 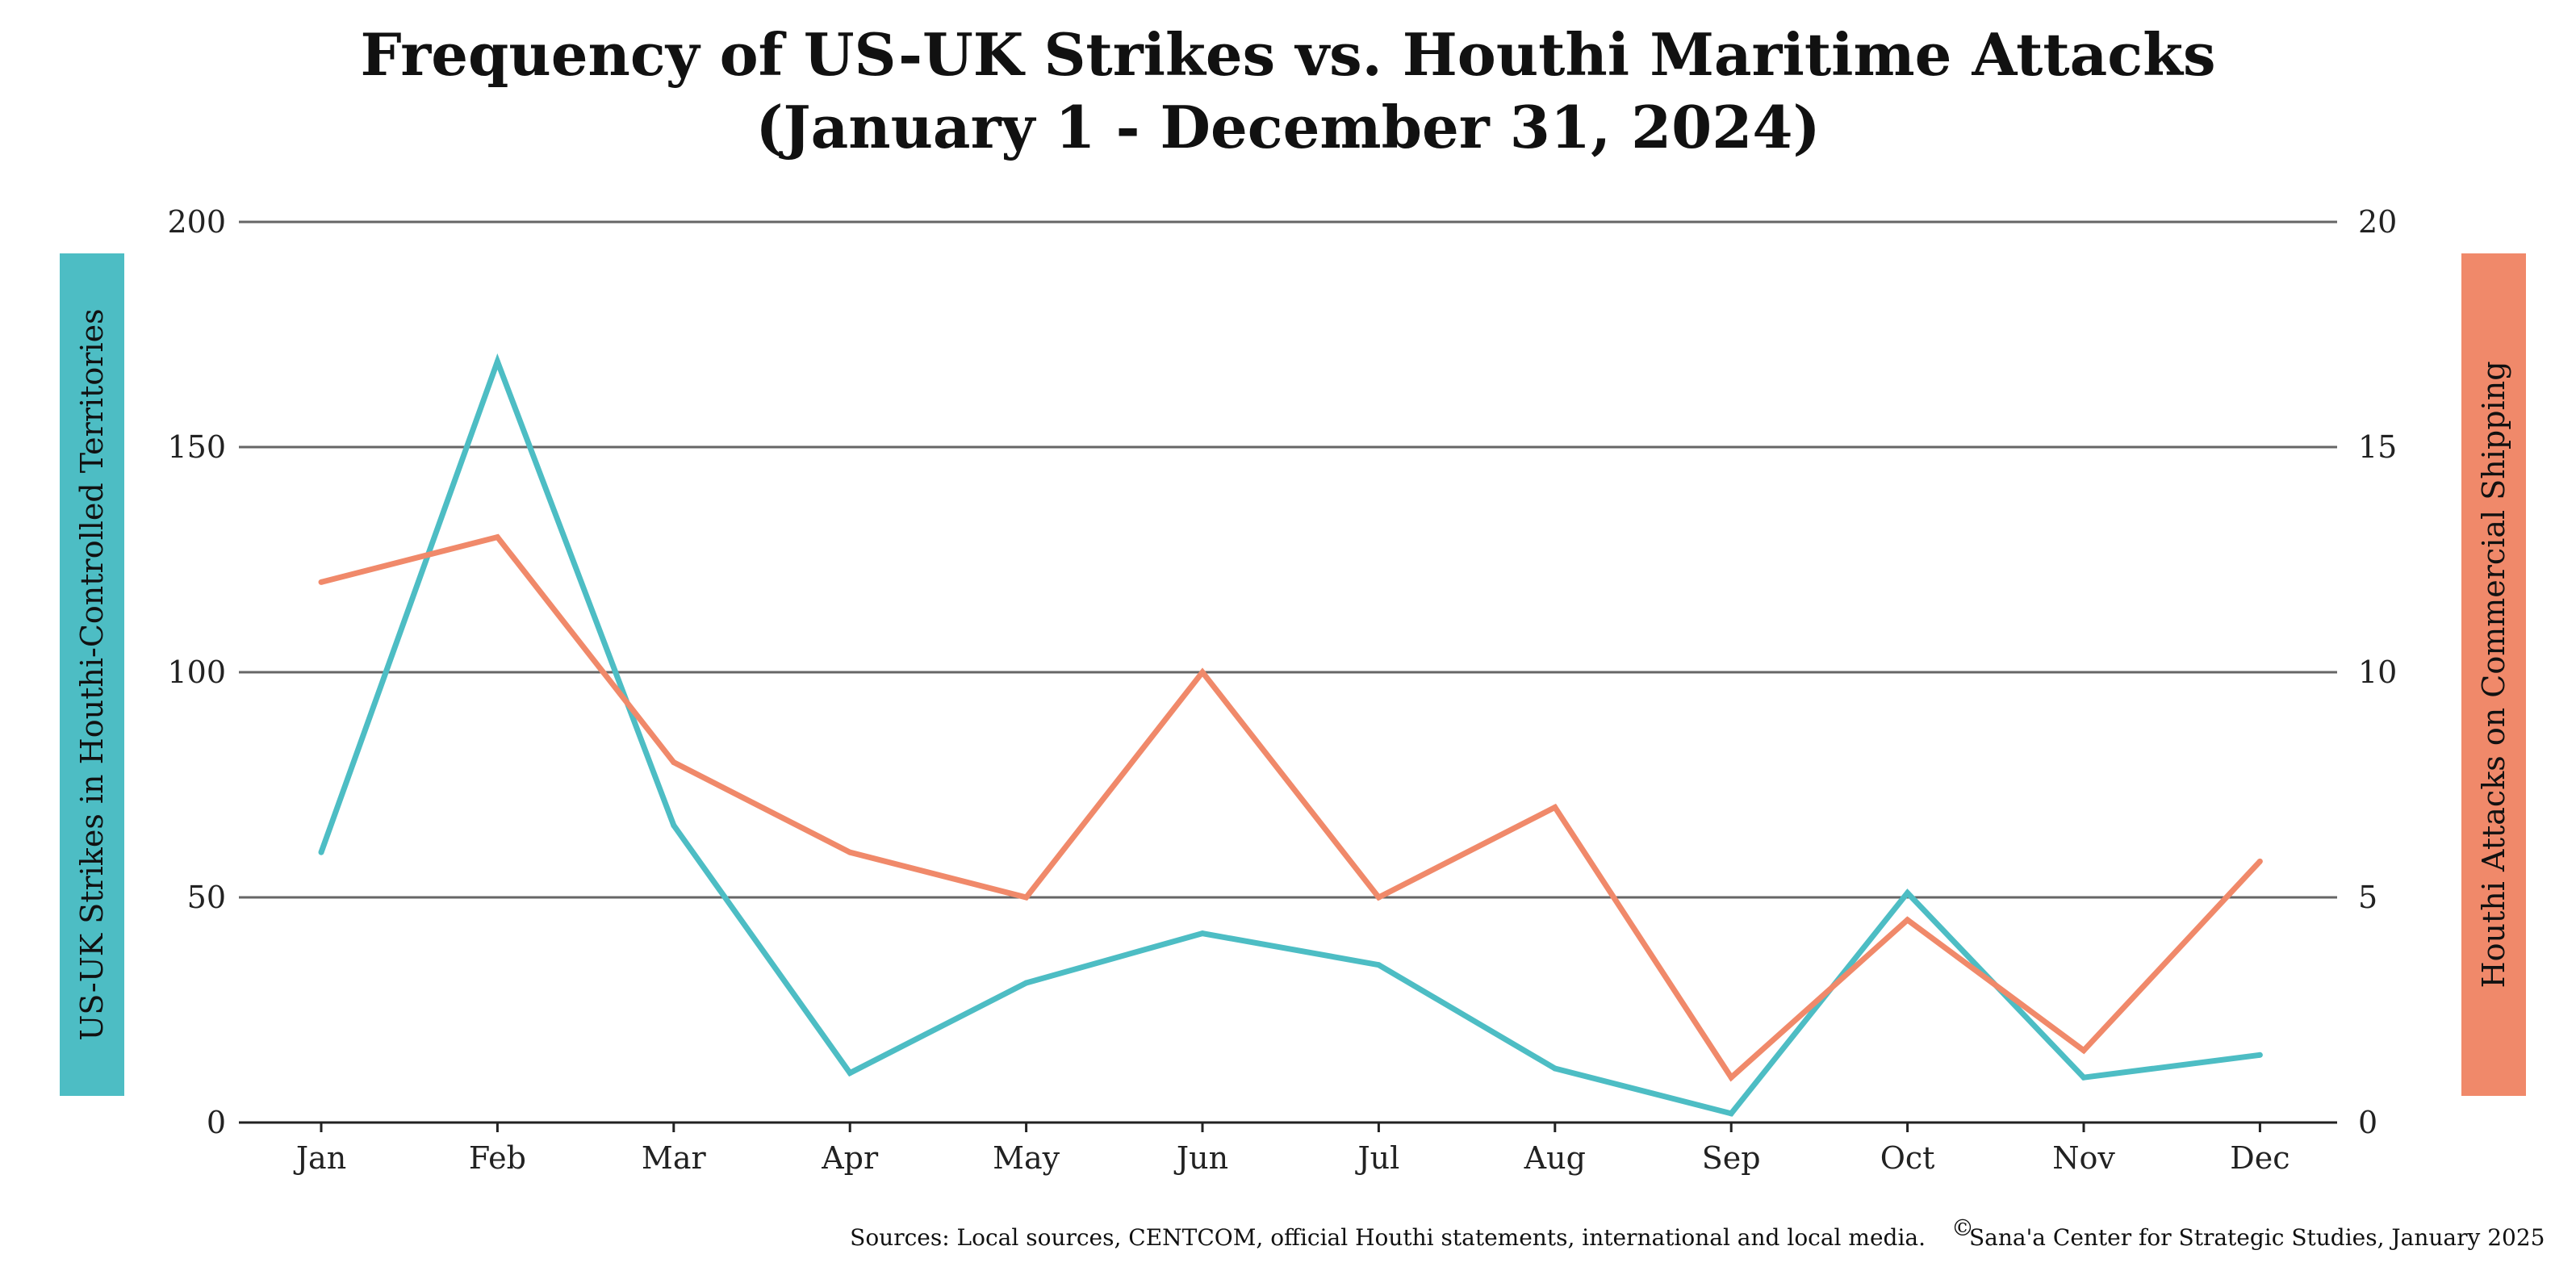 I want to click on left-y-tick-label: 50, so click(x=206, y=898).